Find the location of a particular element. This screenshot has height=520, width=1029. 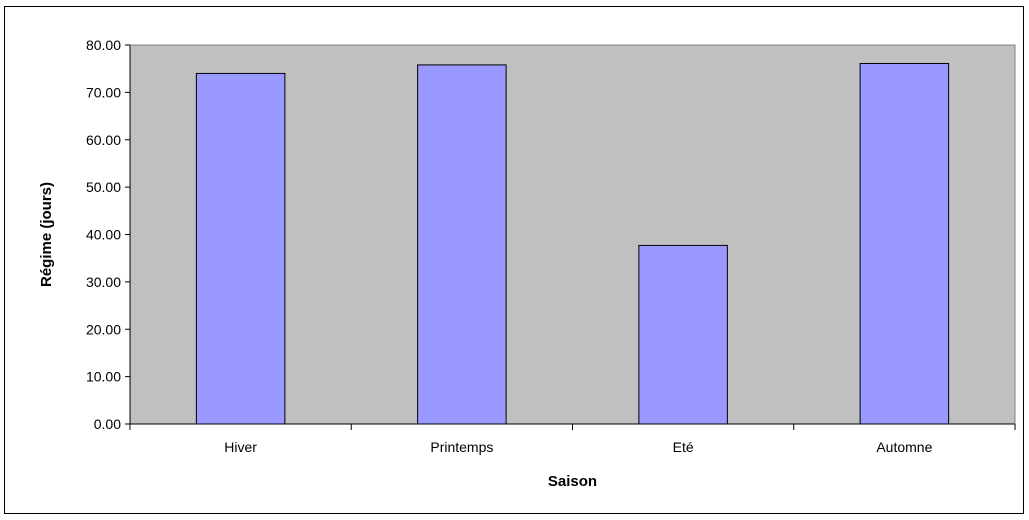

x-axis: Hiver Printemps Eté Automne is located at coordinates (572, 439).